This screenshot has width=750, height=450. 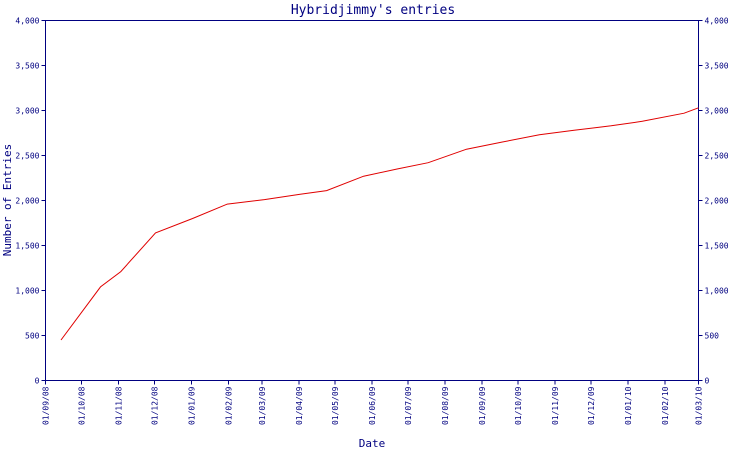 I want to click on y-axis-right: 0 500 1,000 1,500 2,000 2,500 3,000 3,500 4,000, so click(x=713, y=201).